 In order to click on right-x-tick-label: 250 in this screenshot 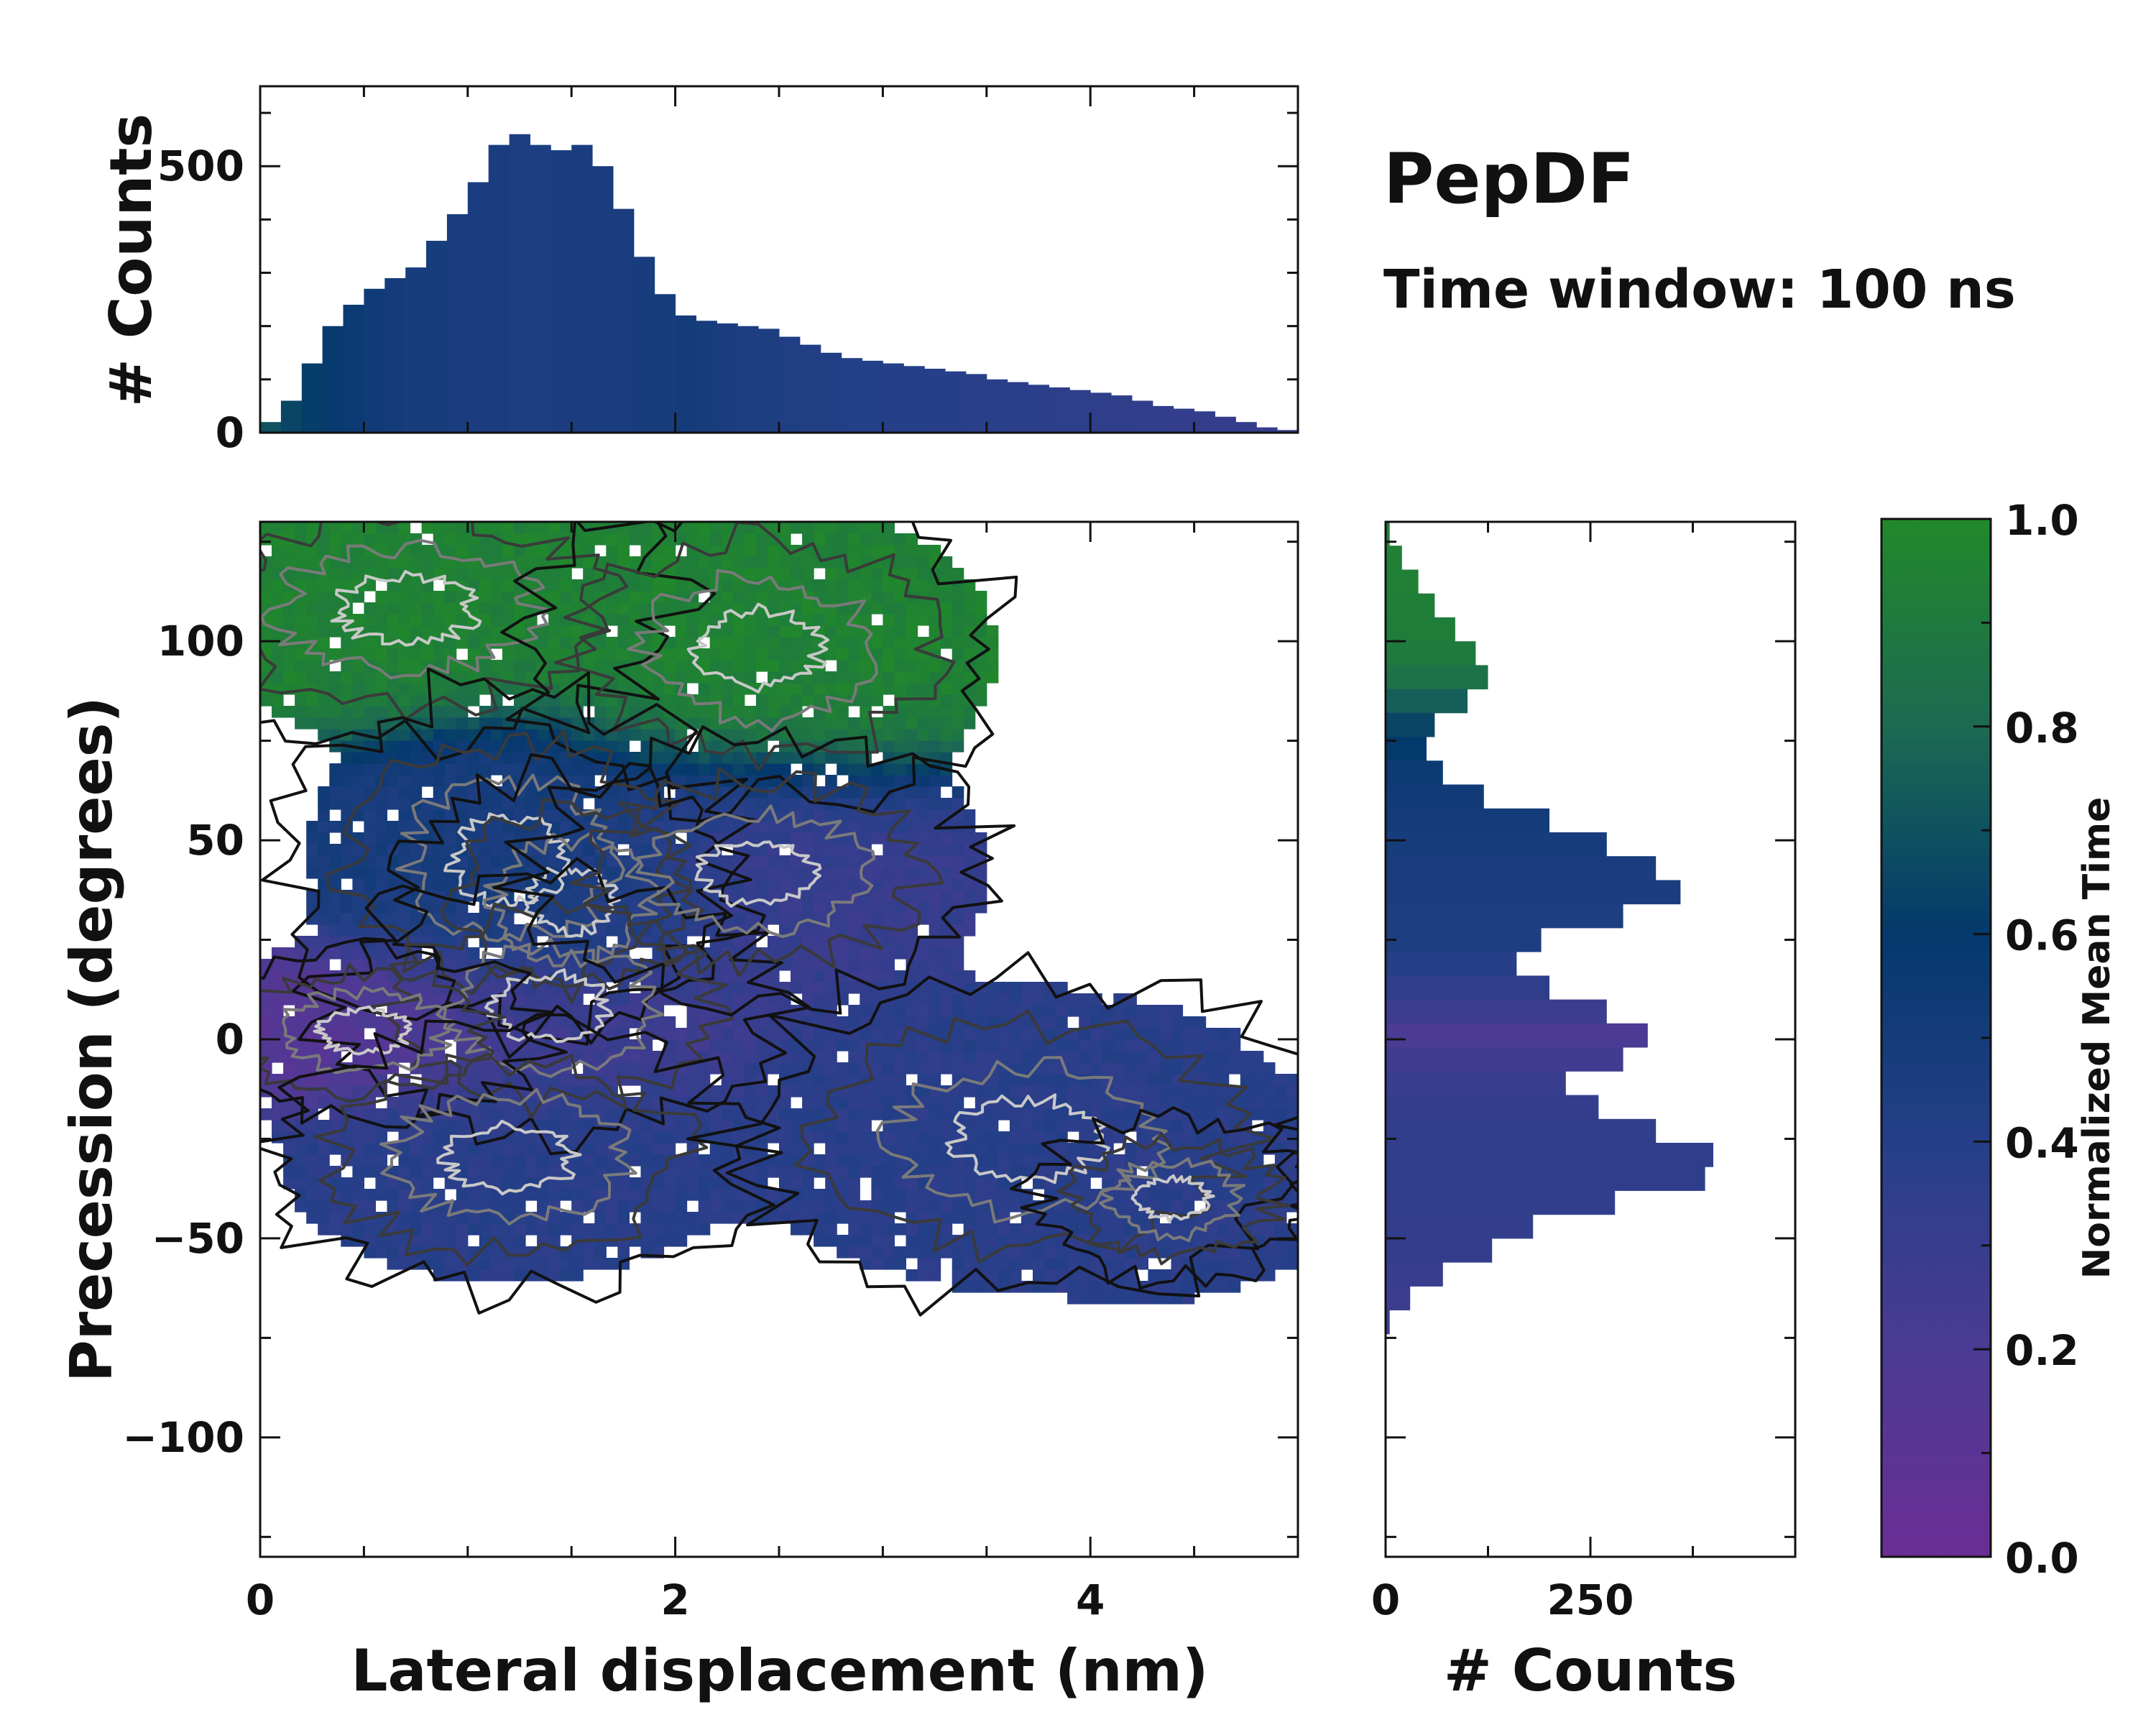, I will do `click(1591, 1600)`.